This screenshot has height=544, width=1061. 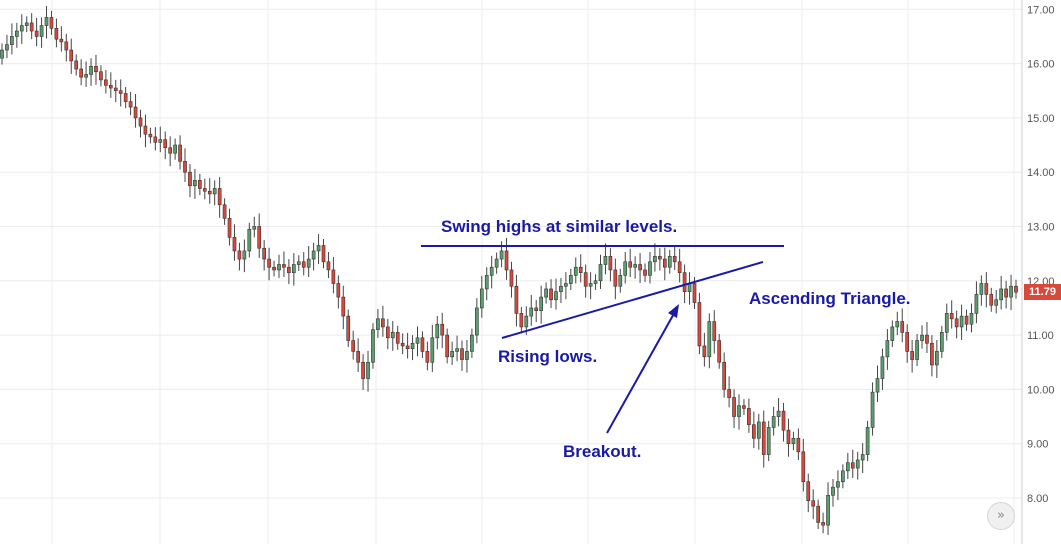 I want to click on y-tick-label: 13.00, so click(x=1041, y=228).